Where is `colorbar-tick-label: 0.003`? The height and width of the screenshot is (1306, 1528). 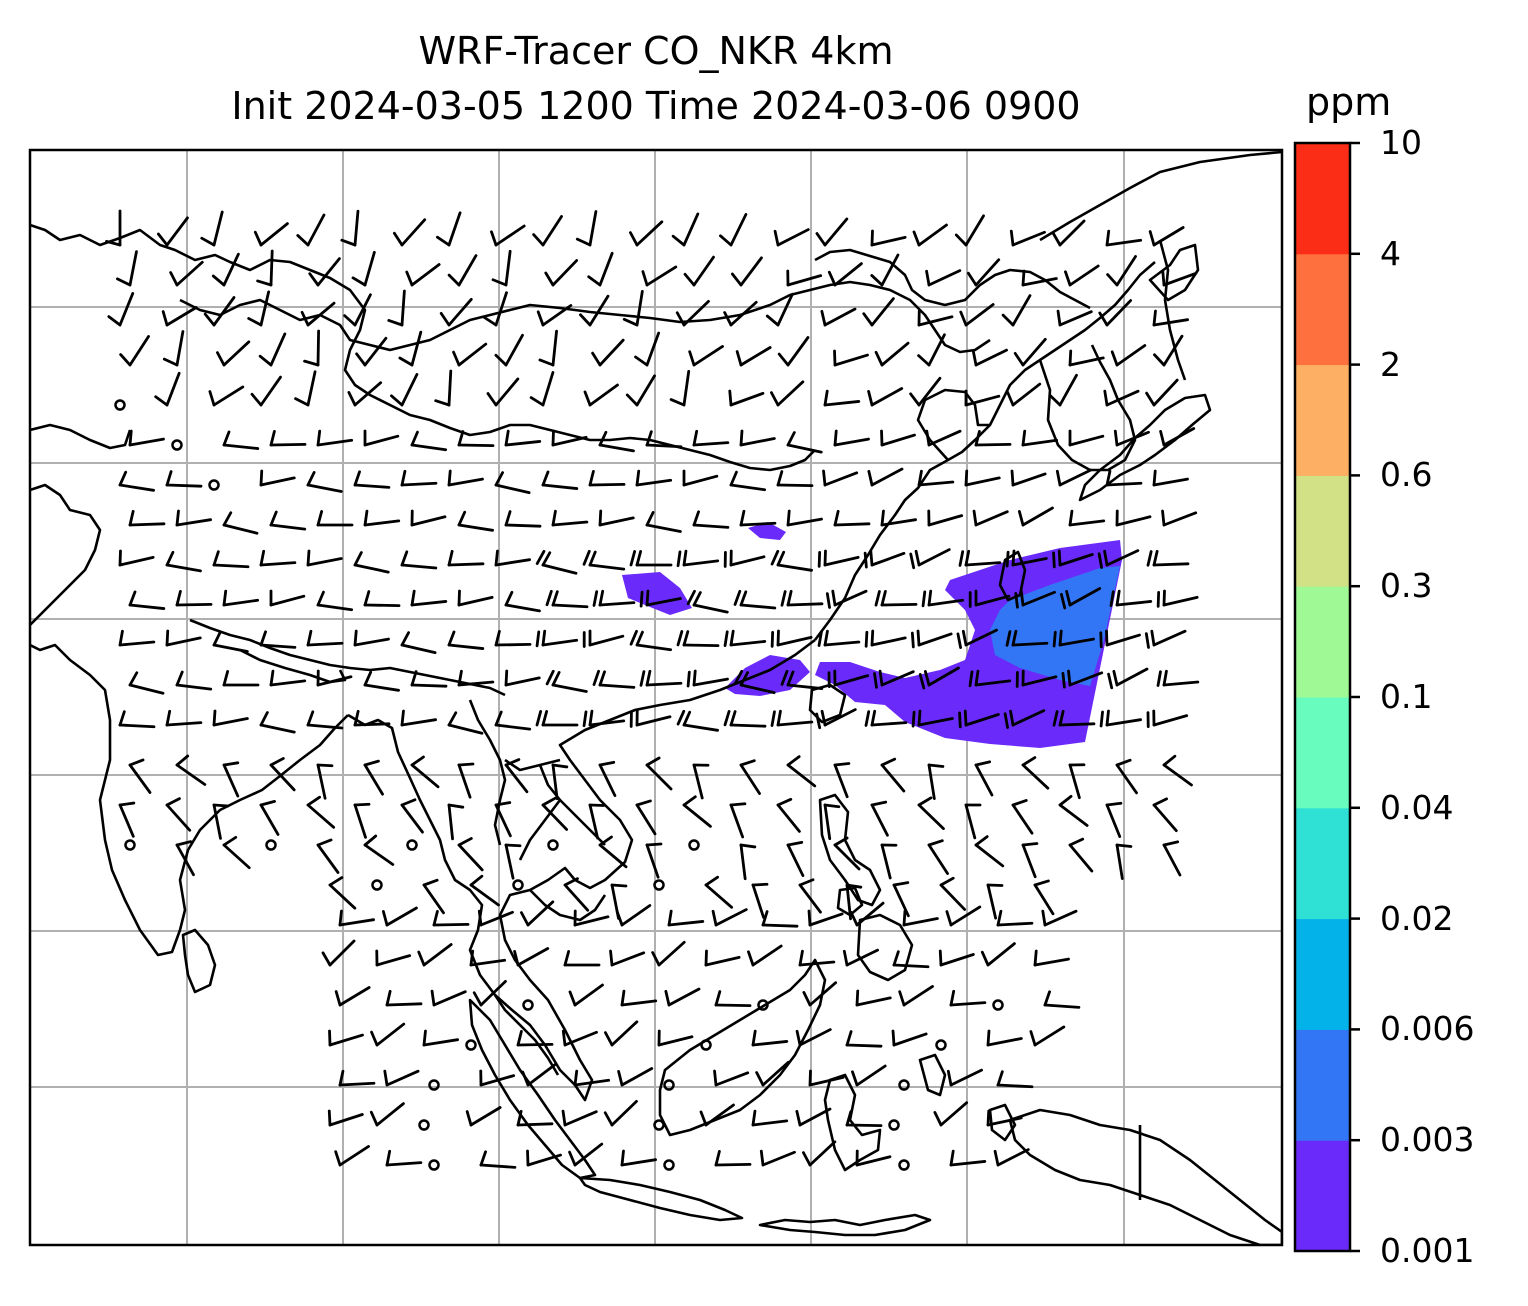
colorbar-tick-label: 0.003 is located at coordinates (1427, 1140).